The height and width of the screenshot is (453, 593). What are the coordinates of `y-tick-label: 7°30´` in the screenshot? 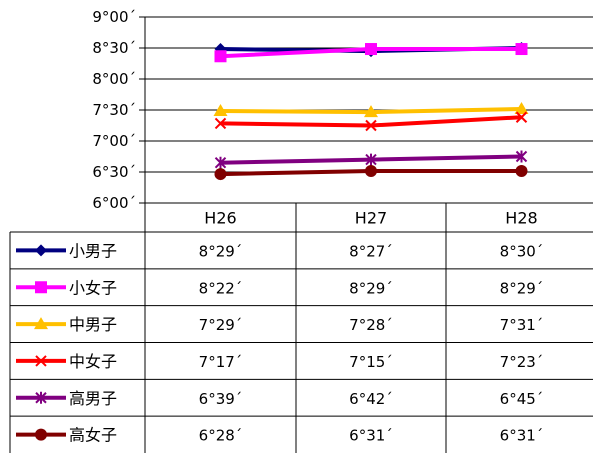 It's located at (114, 110).